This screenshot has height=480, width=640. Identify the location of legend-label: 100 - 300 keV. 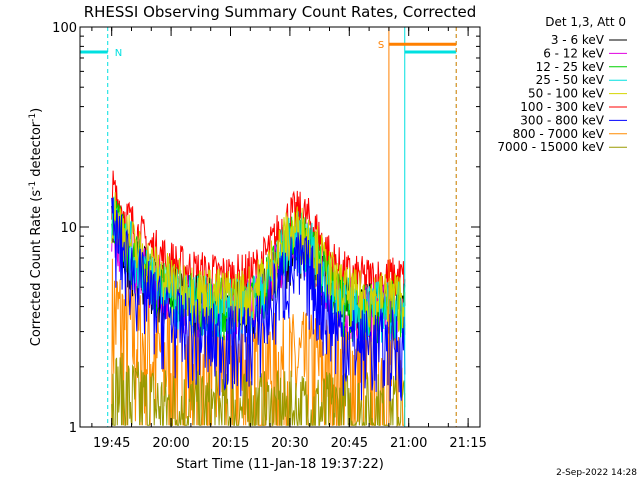
(562, 107).